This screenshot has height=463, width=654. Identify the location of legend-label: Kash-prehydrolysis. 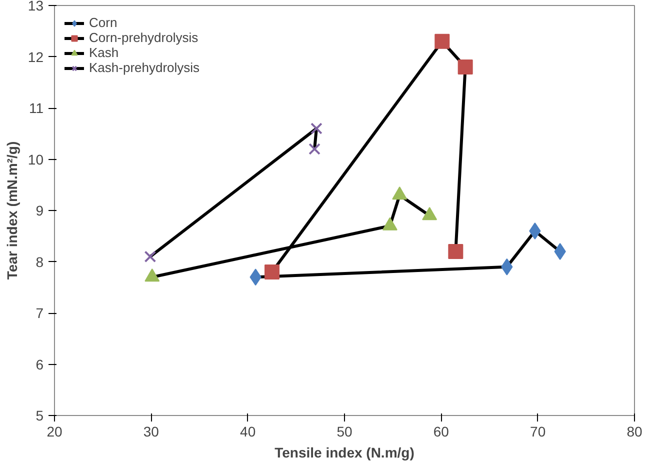
(144, 67).